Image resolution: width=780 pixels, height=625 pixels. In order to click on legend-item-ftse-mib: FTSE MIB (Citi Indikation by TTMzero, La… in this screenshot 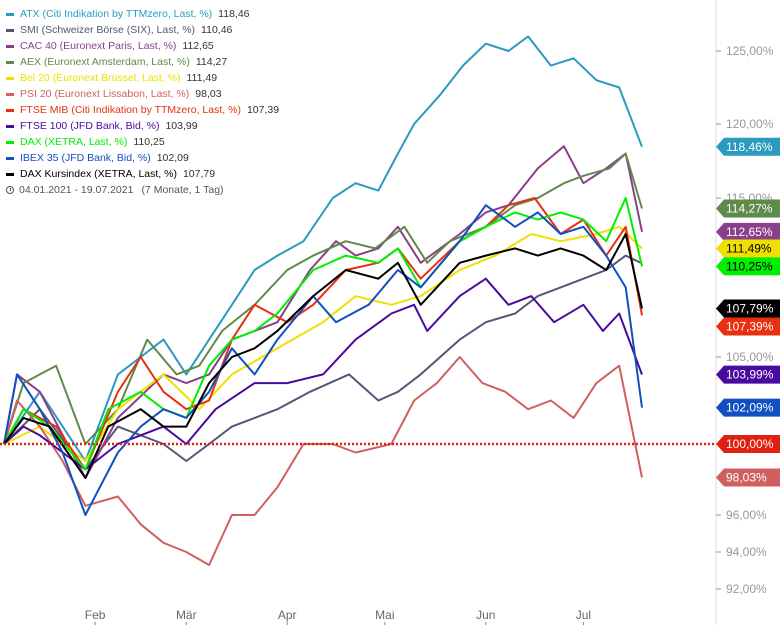, I will do `click(142, 110)`.